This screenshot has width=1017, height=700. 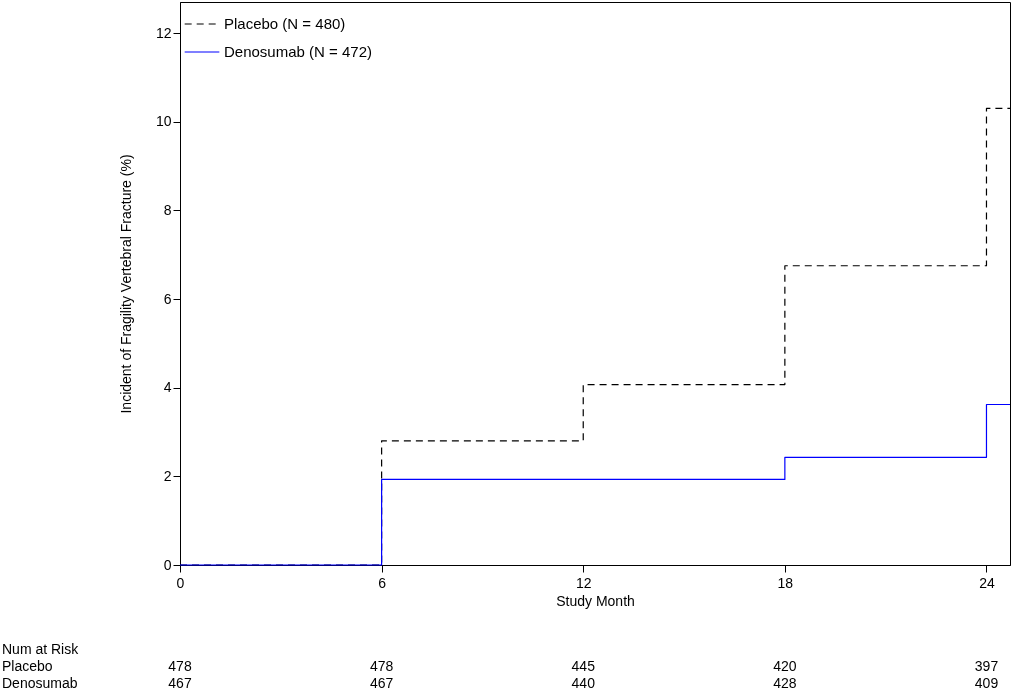 I want to click on text: 409, so click(x=986, y=683).